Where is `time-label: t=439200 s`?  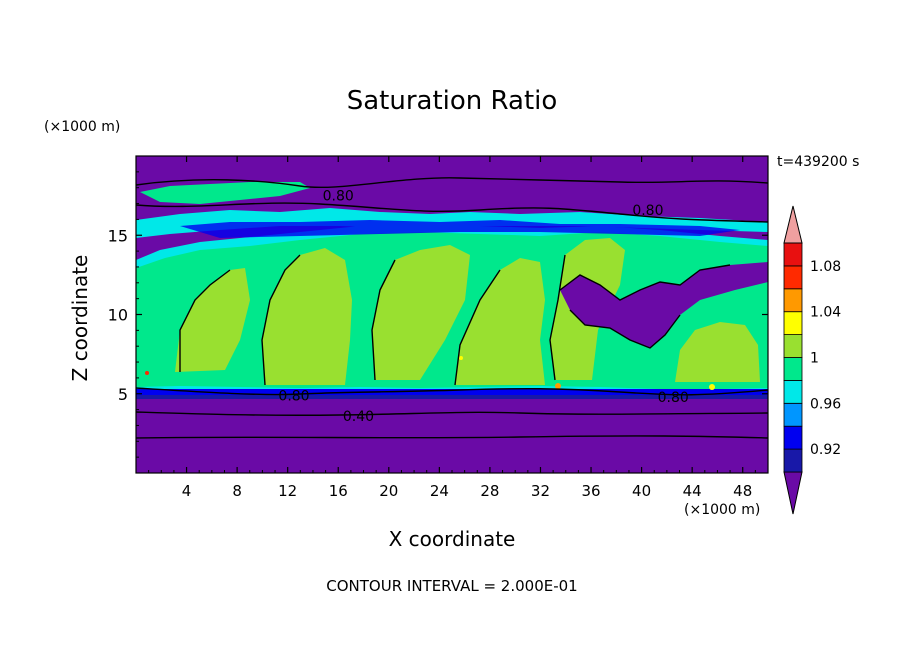 time-label: t=439200 s is located at coordinates (818, 162).